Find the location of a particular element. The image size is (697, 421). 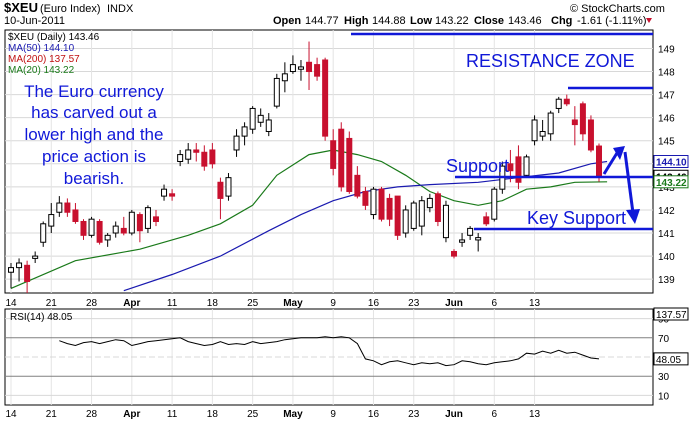

support-label: Support is located at coordinates (477, 166).